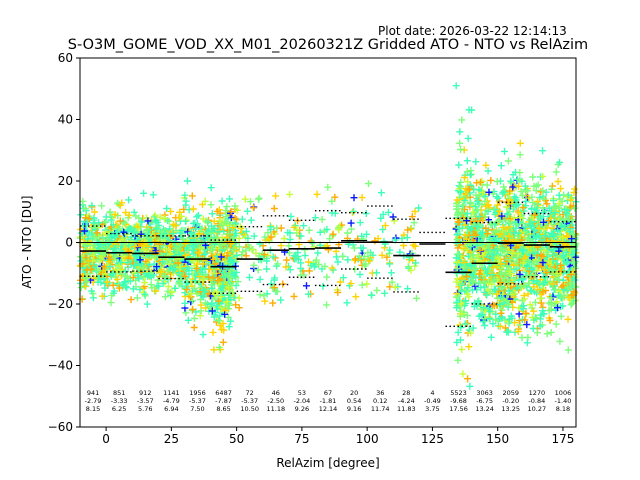  Describe the element at coordinates (563, 393) in the screenshot. I see `bin-count-18: 1006` at that location.